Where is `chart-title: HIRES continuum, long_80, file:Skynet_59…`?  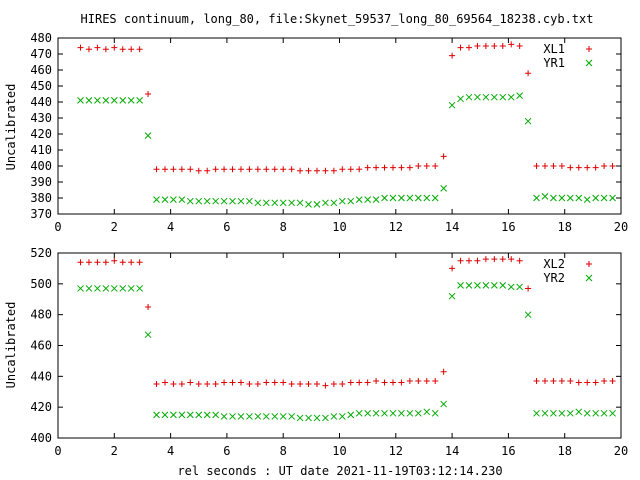 chart-title: HIRES continuum, long_80, file:Skynet_59… is located at coordinates (337, 19).